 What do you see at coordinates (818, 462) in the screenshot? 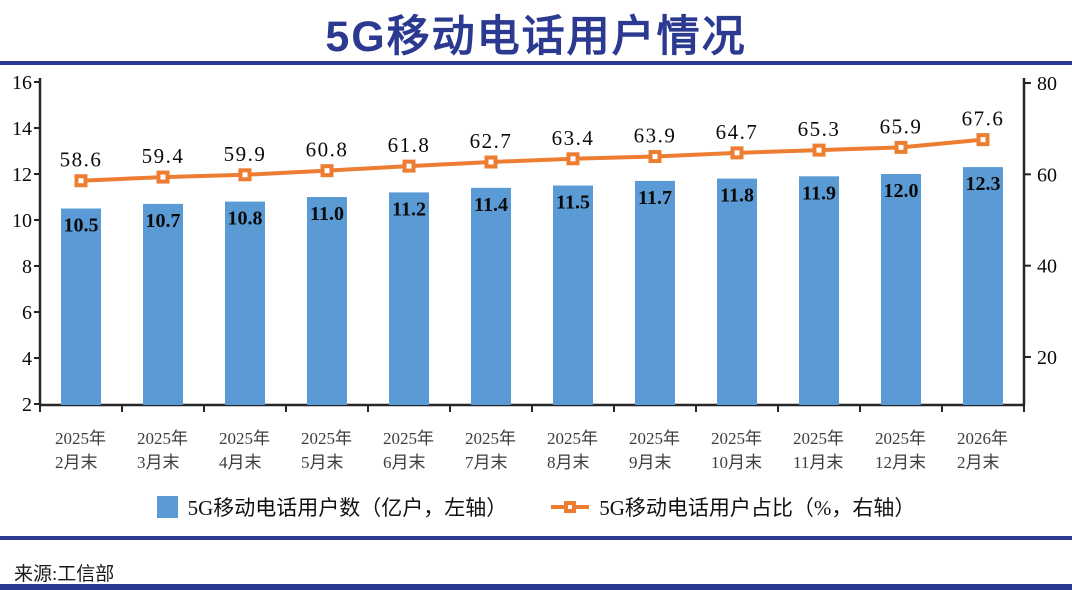
I see `x-category-label-line2: 11月末` at bounding box center [818, 462].